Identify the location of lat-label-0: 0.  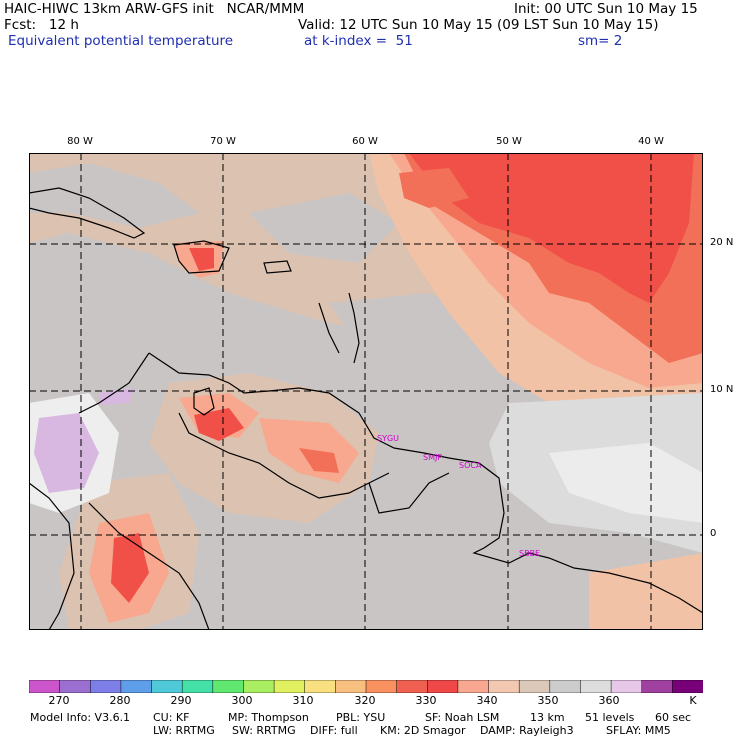
(713, 533).